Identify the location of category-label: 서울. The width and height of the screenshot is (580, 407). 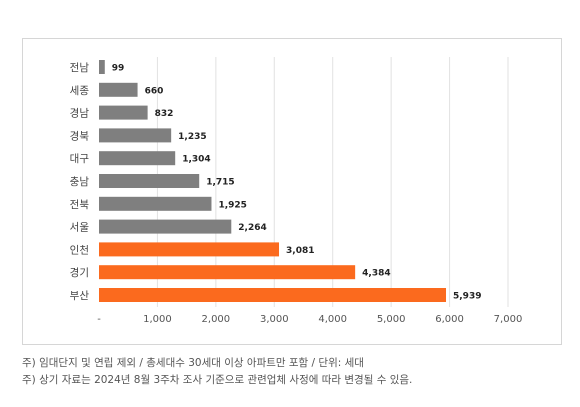
(80, 228).